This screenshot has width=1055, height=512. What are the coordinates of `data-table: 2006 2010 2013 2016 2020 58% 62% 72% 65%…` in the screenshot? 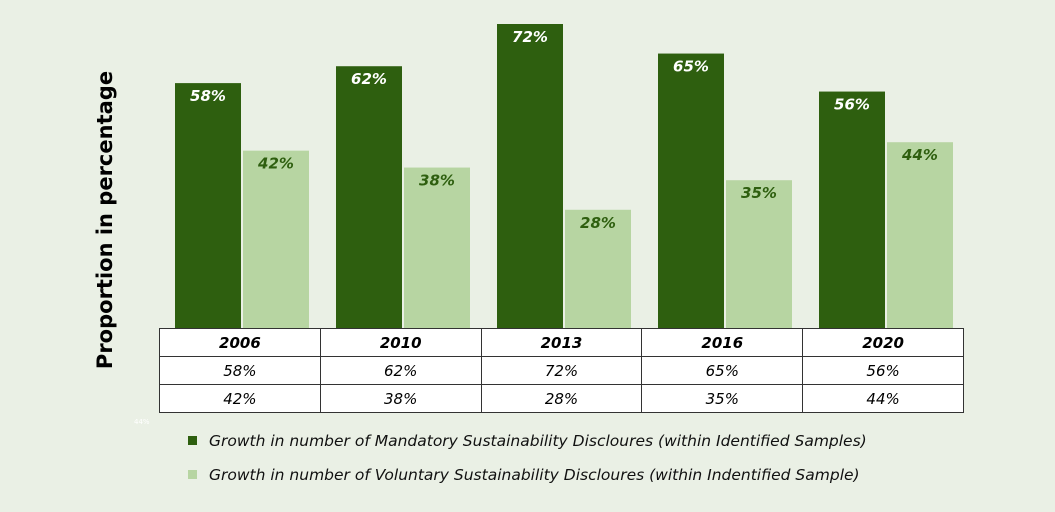 It's located at (561, 370).